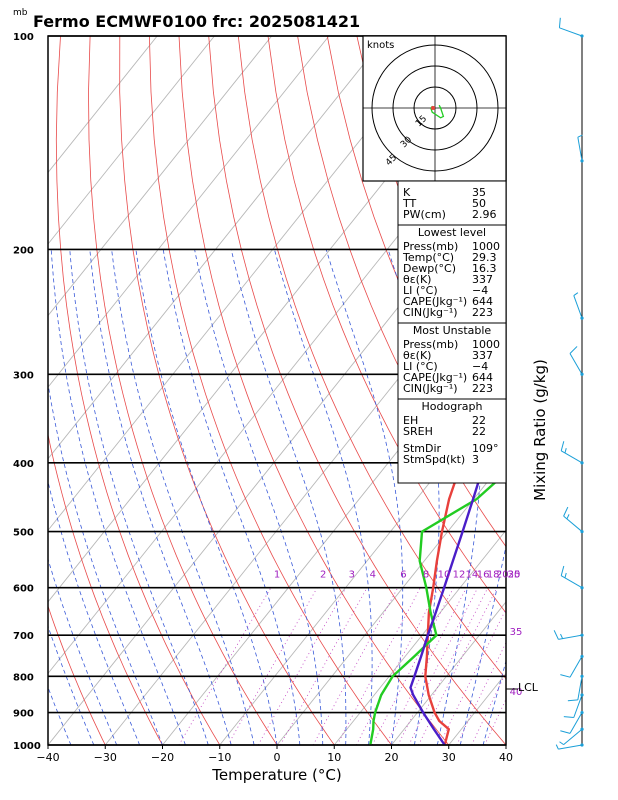 Image resolution: width=618 pixels, height=800 pixels. I want to click on hodograph-table-heading: Hodograph, so click(452, 406).